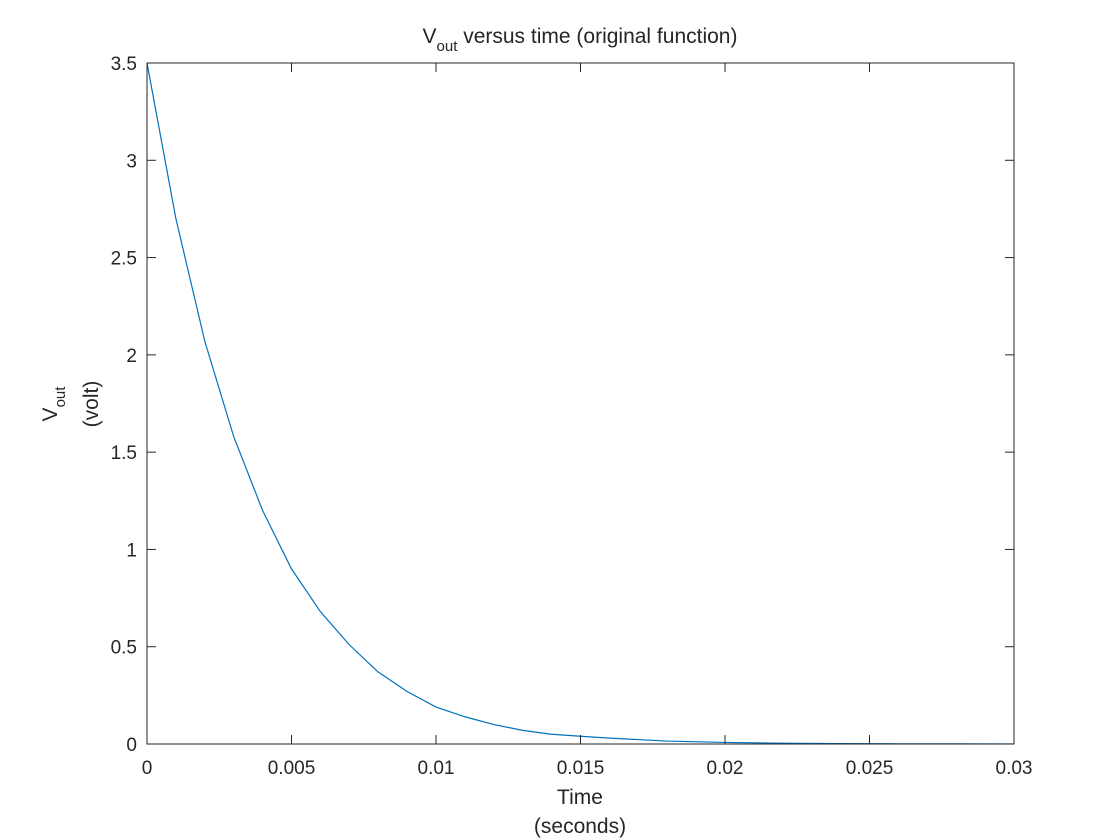 Image resolution: width=1120 pixels, height=840 pixels. Describe the element at coordinates (725, 768) in the screenshot. I see `x-tick-label: 0.02` at that location.